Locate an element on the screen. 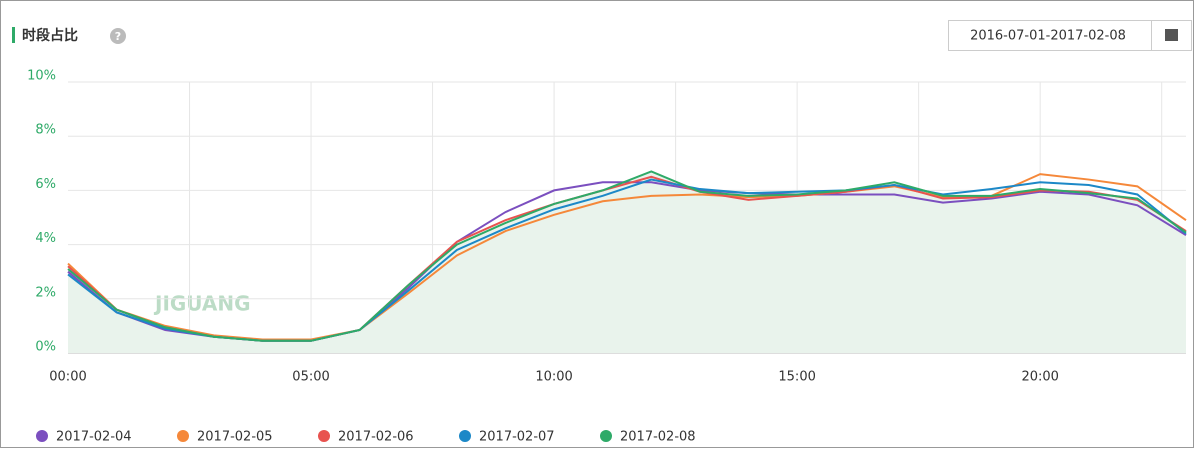  help-mark: ? is located at coordinates (118, 36).